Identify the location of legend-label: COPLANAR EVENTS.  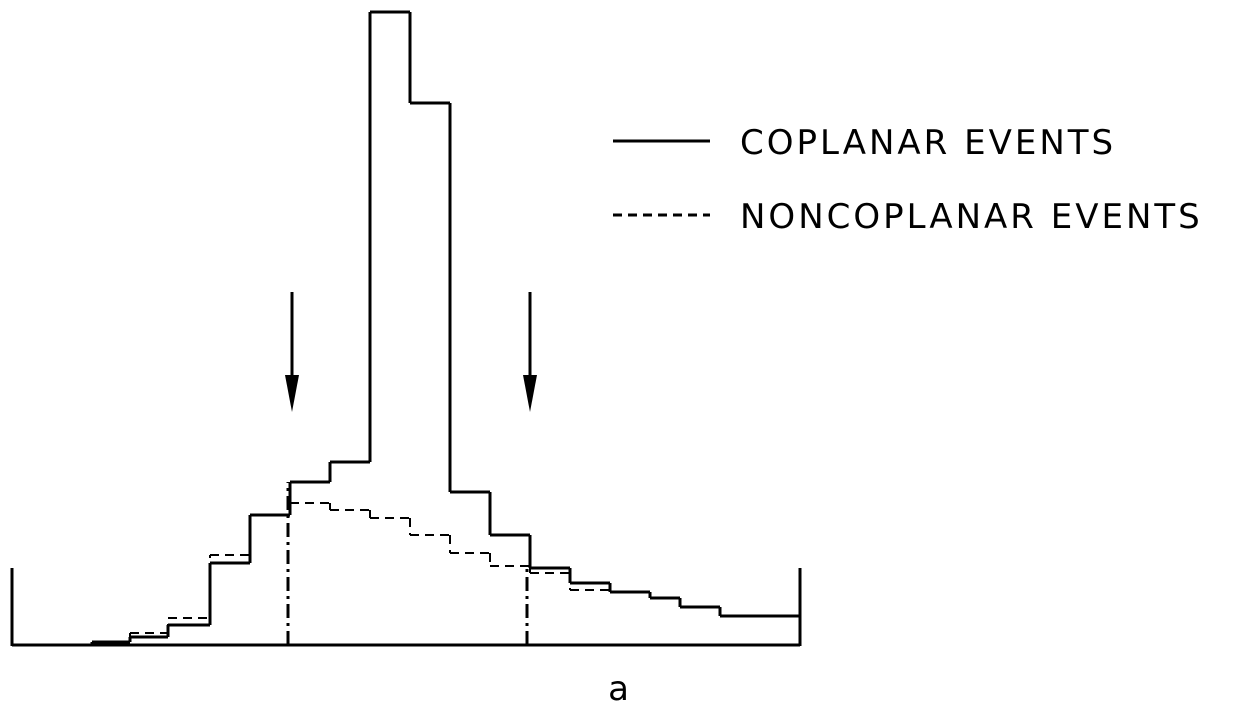
(928, 143).